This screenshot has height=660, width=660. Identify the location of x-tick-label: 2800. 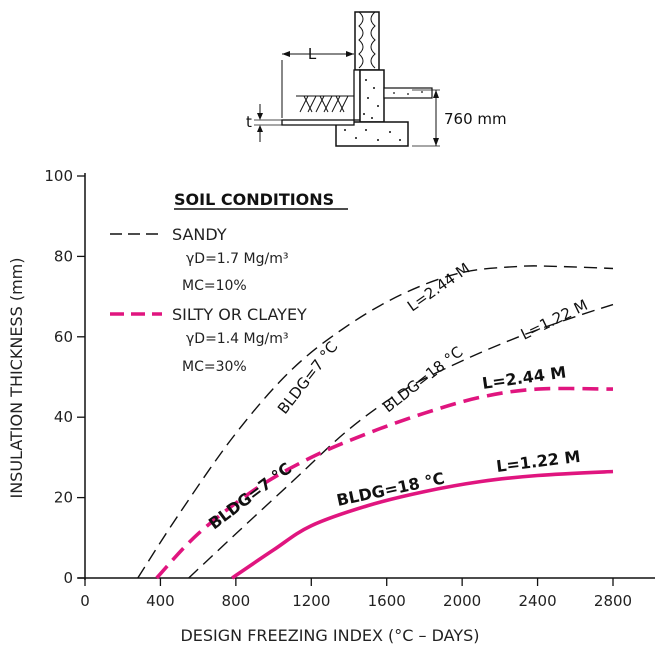
(613, 601).